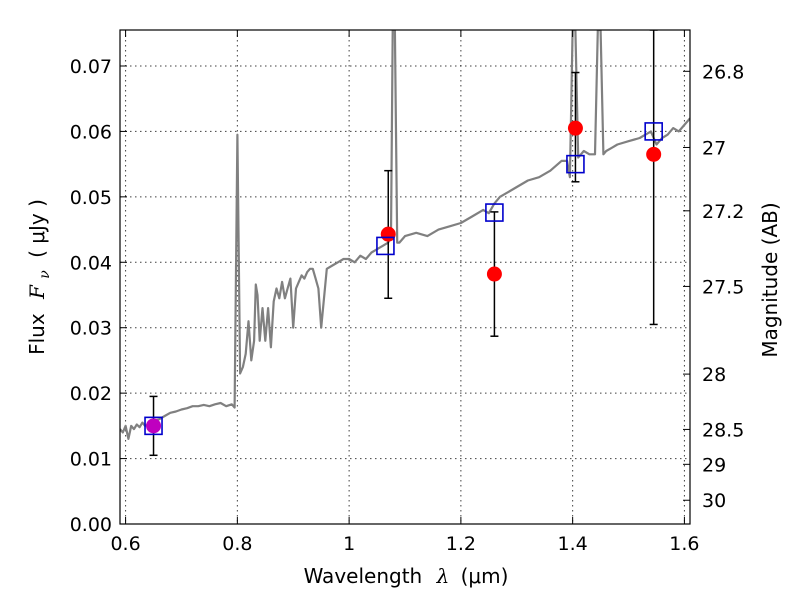  What do you see at coordinates (485, 576) in the screenshot?
I see `x-axis-label-unit: (μm)` at bounding box center [485, 576].